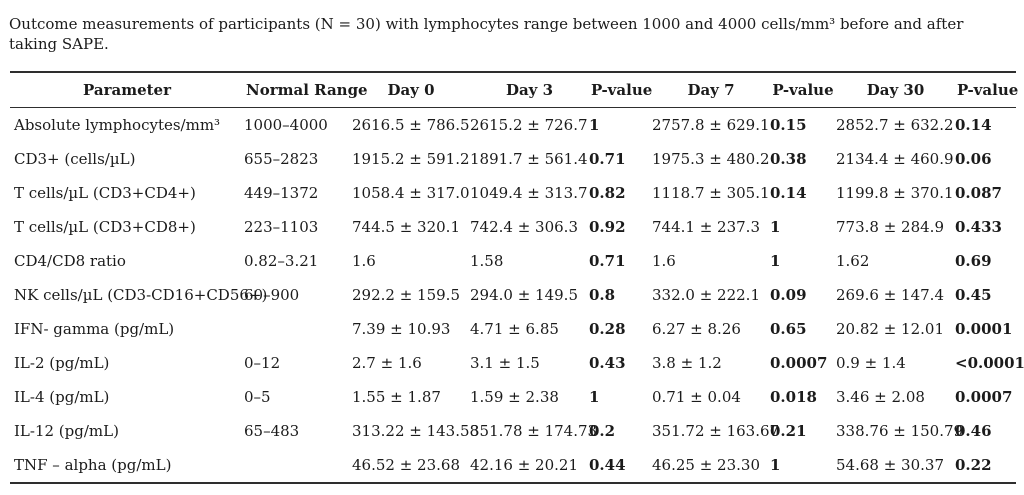 The image size is (1024, 495). Describe the element at coordinates (411, 89) in the screenshot. I see `header-day-0: Day 0` at that location.